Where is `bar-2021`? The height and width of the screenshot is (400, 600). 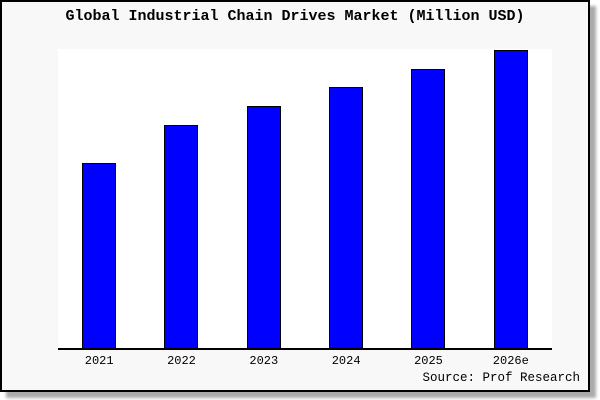 bar-2021 is located at coordinates (99, 255).